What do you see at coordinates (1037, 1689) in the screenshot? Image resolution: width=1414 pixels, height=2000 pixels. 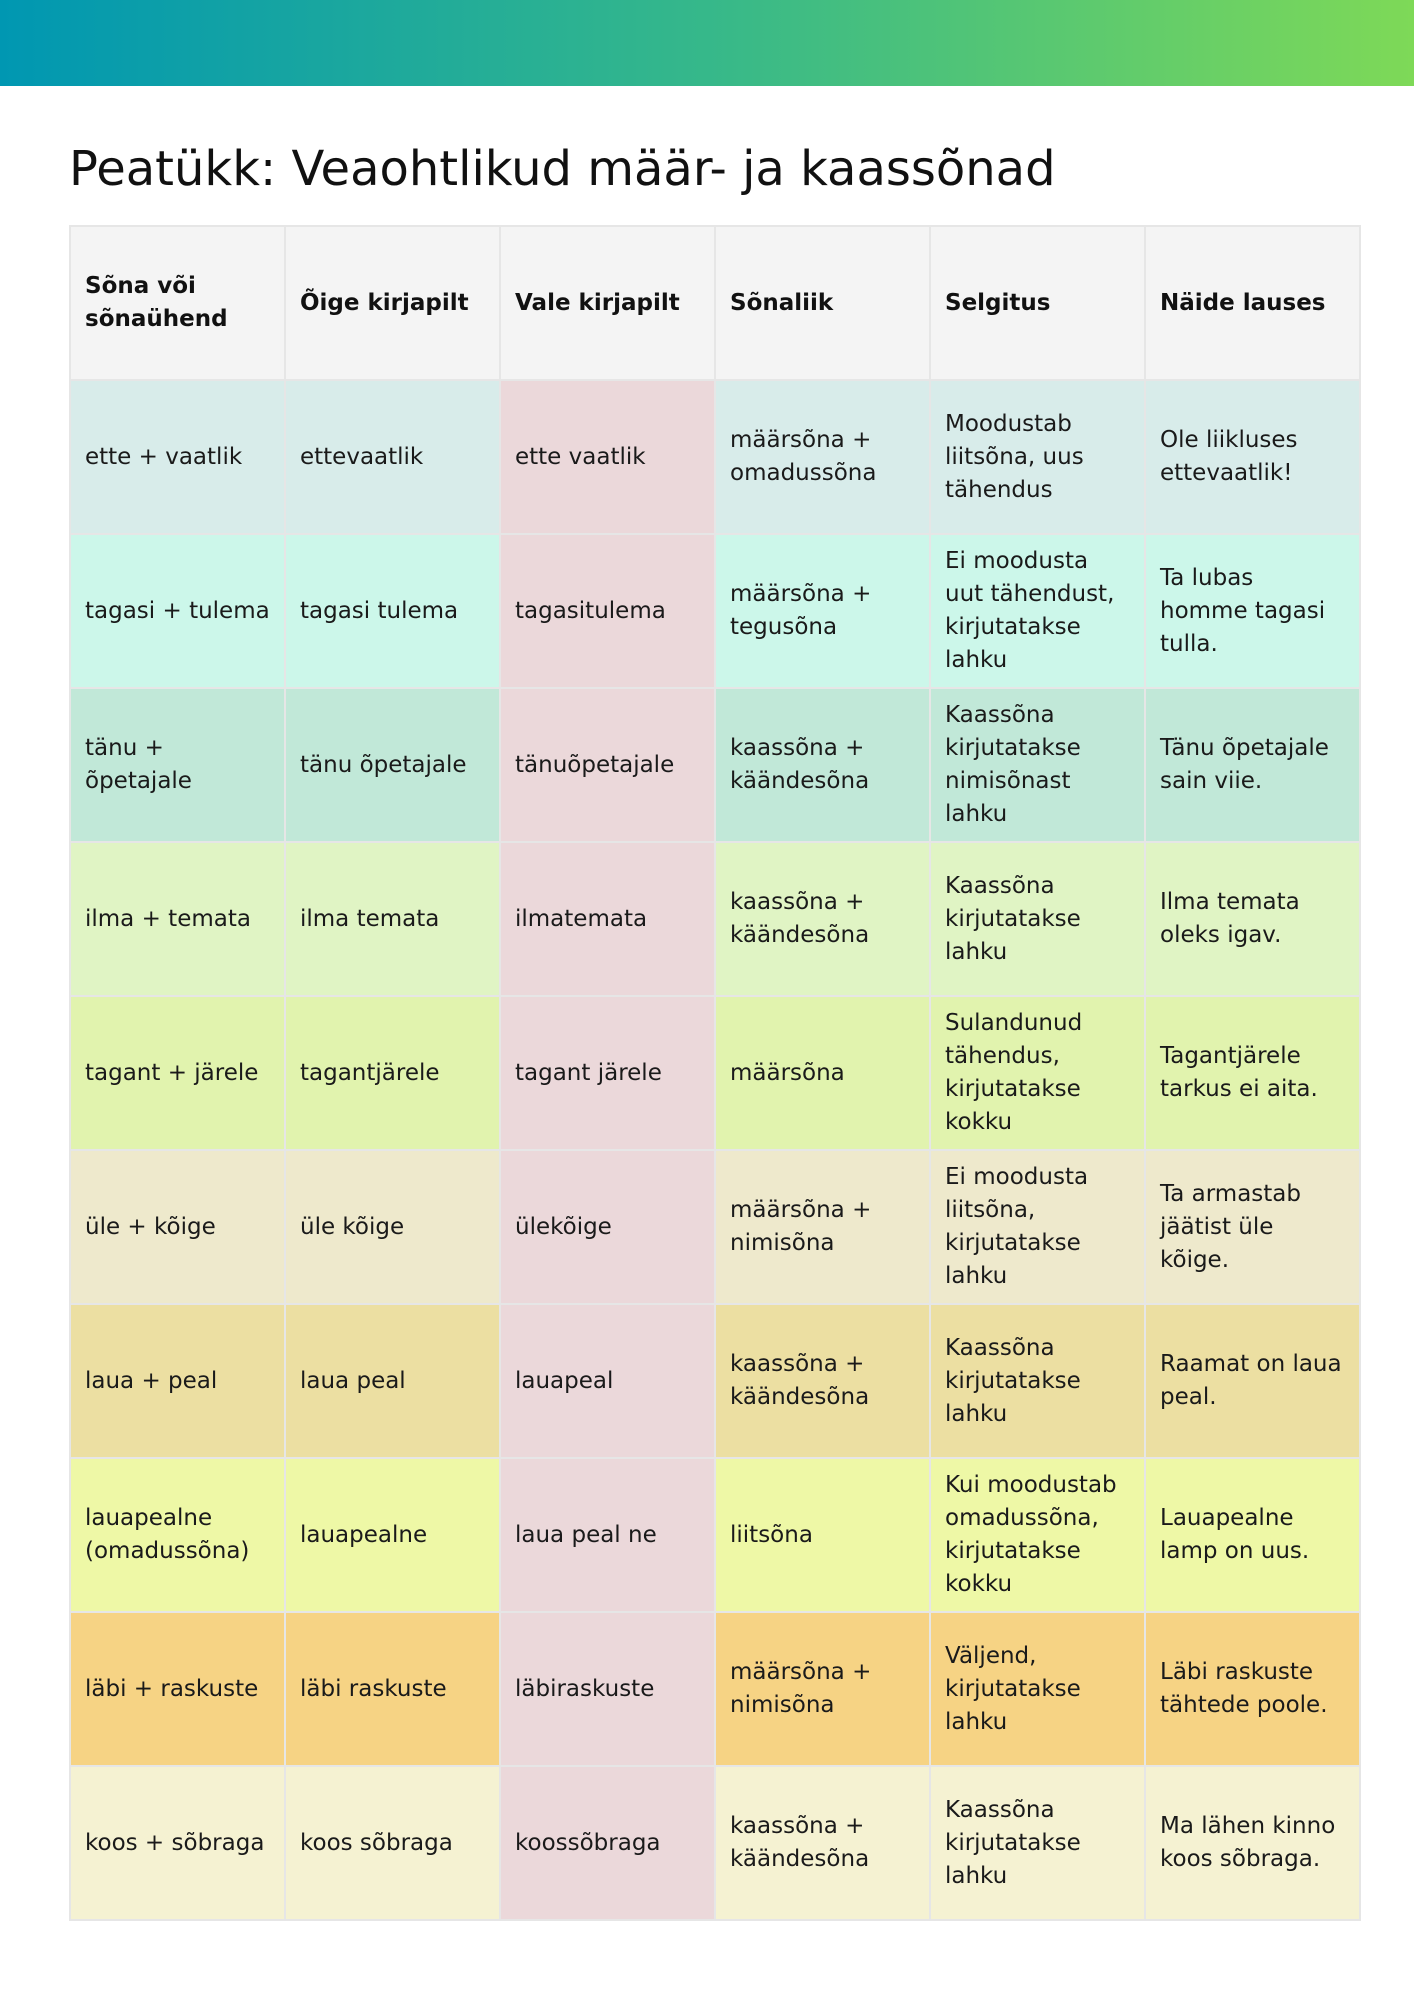 I see `cell-explanation: Väljend, kirjutatakse lahku` at bounding box center [1037, 1689].